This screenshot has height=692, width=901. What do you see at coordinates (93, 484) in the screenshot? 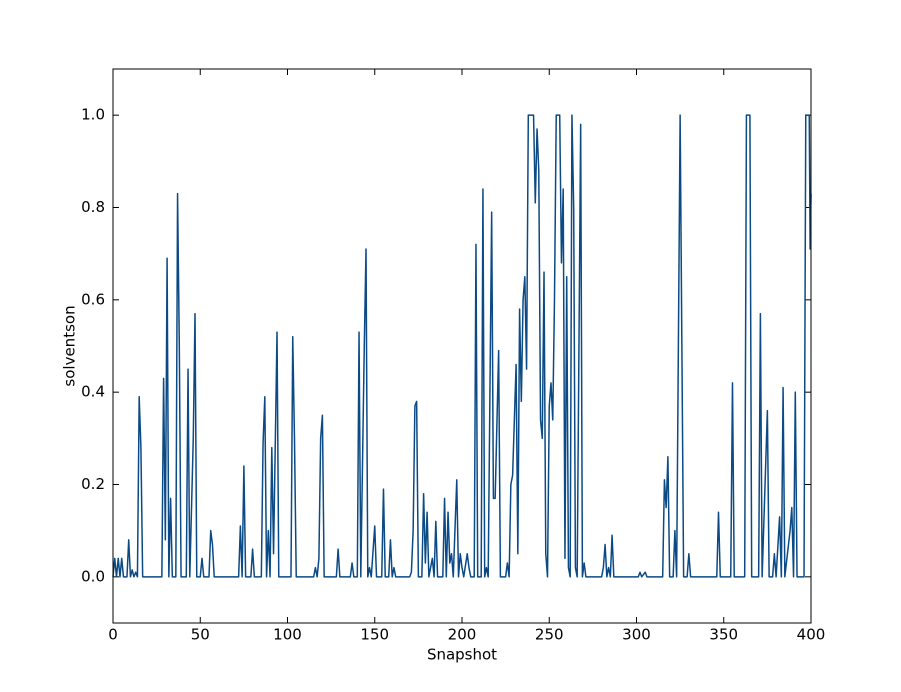
I see `y-tick-label: 0.2` at bounding box center [93, 484].